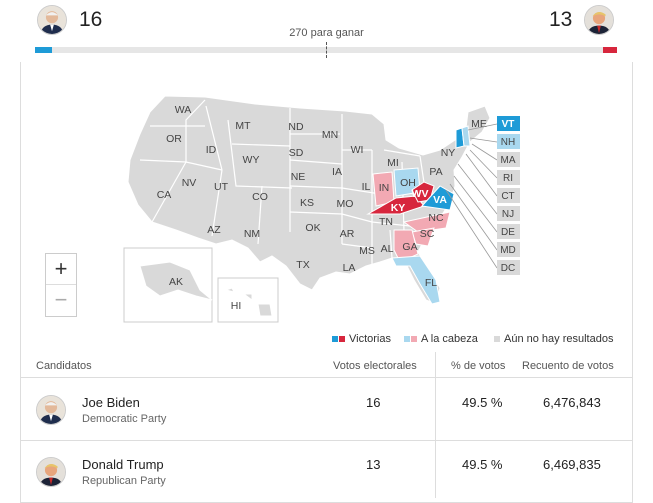 This screenshot has width=653, height=503. I want to click on state-va, so click(438, 198).